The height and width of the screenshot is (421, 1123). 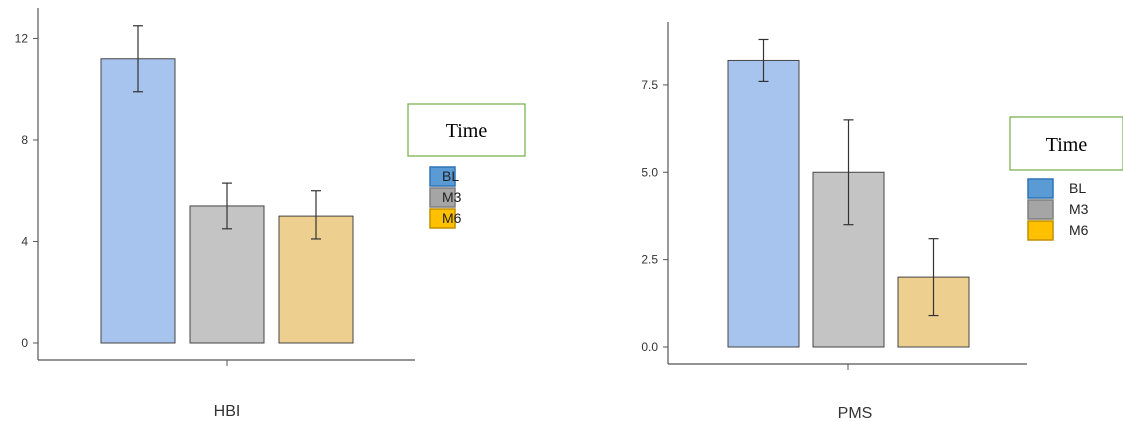 What do you see at coordinates (649, 172) in the screenshot?
I see `y-tick-label: 5.0` at bounding box center [649, 172].